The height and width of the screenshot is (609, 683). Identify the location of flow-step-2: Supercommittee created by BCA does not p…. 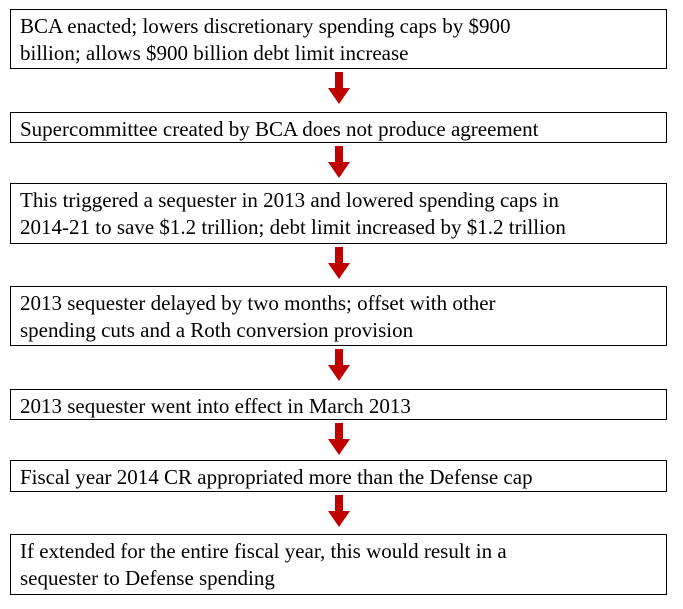
(338, 127).